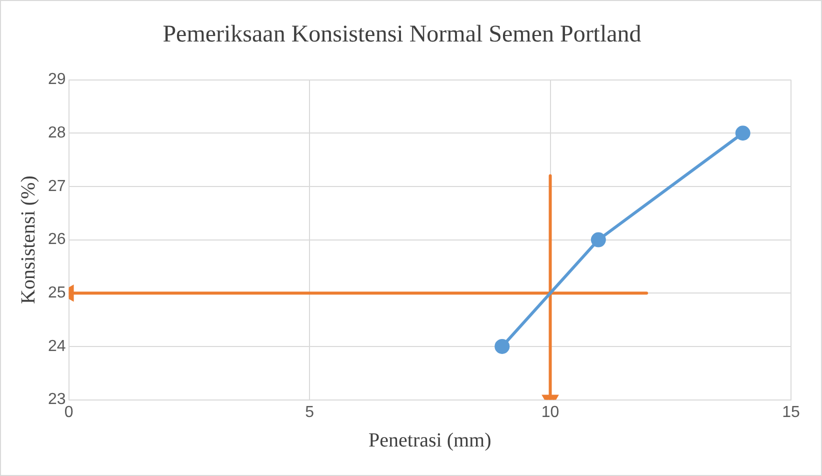  Describe the element at coordinates (791, 412) in the screenshot. I see `x-tick-label: 15` at that location.